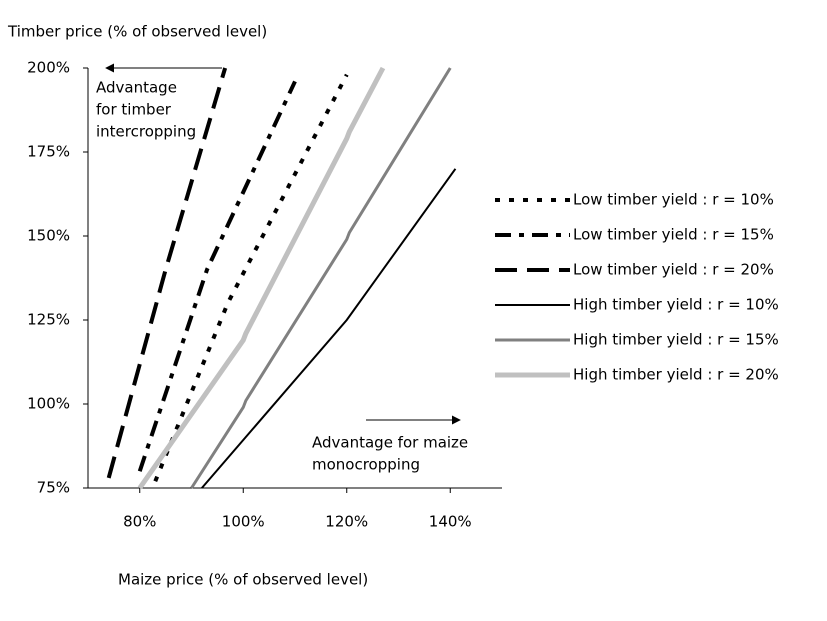 Image resolution: width=827 pixels, height=621 pixels. I want to click on y-tick-label: 200%, so click(48, 68).